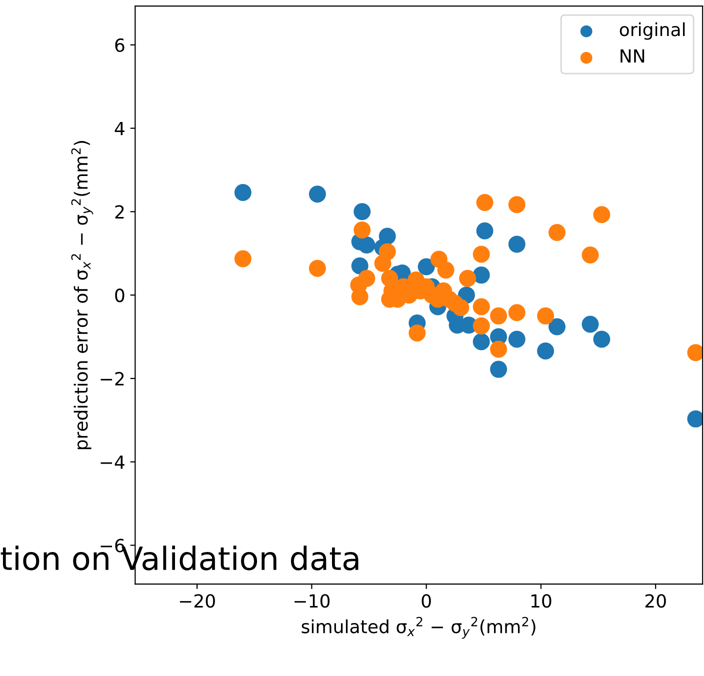 The width and height of the screenshot is (704, 676). What do you see at coordinates (119, 212) in the screenshot?
I see `y-tick-label: 2` at bounding box center [119, 212].